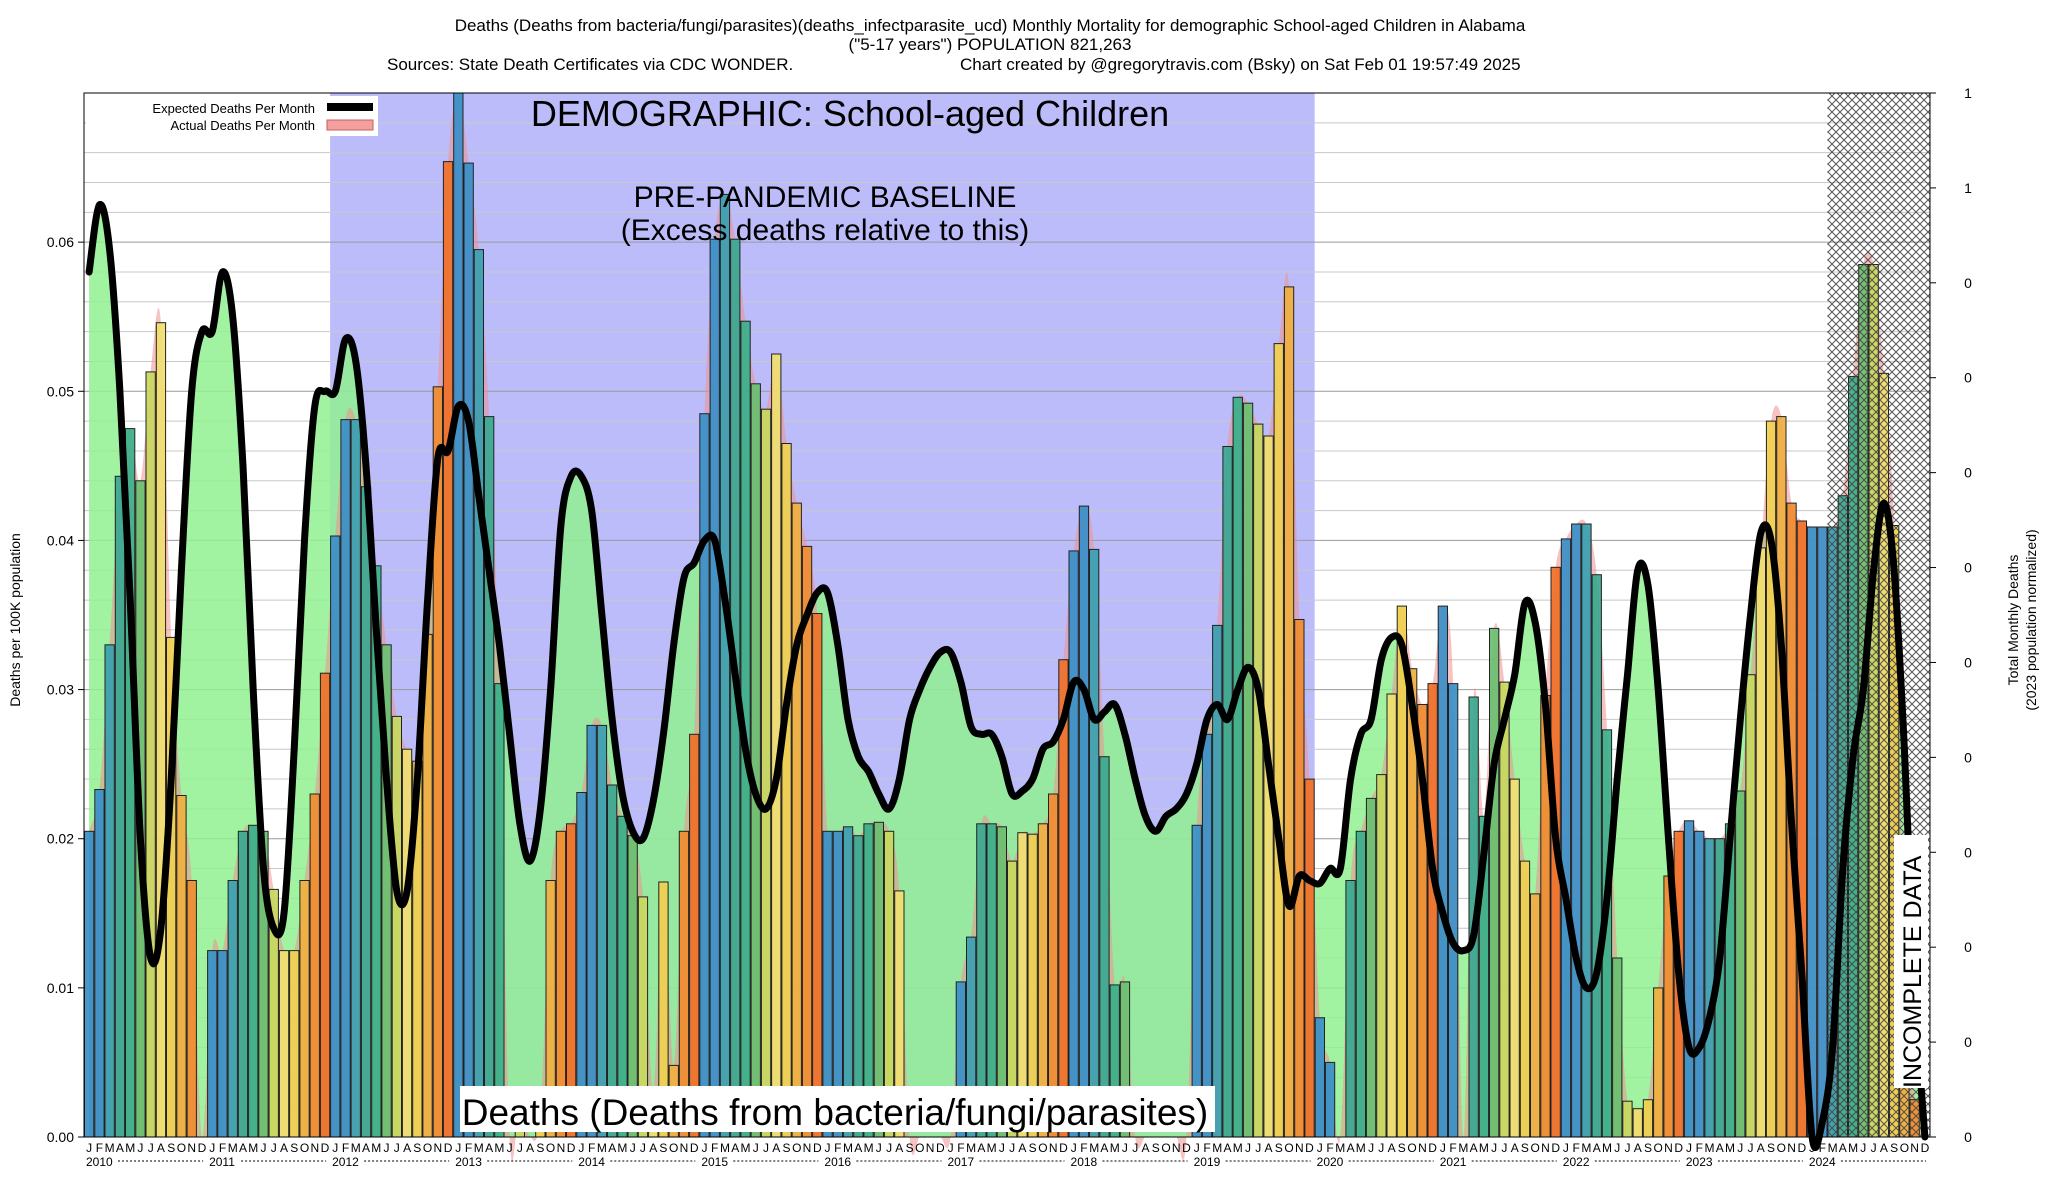 Image resolution: width=2048 pixels, height=1200 pixels. I want to click on y2-axis-label-line1: Total Monthly Deaths, so click(2013, 620).